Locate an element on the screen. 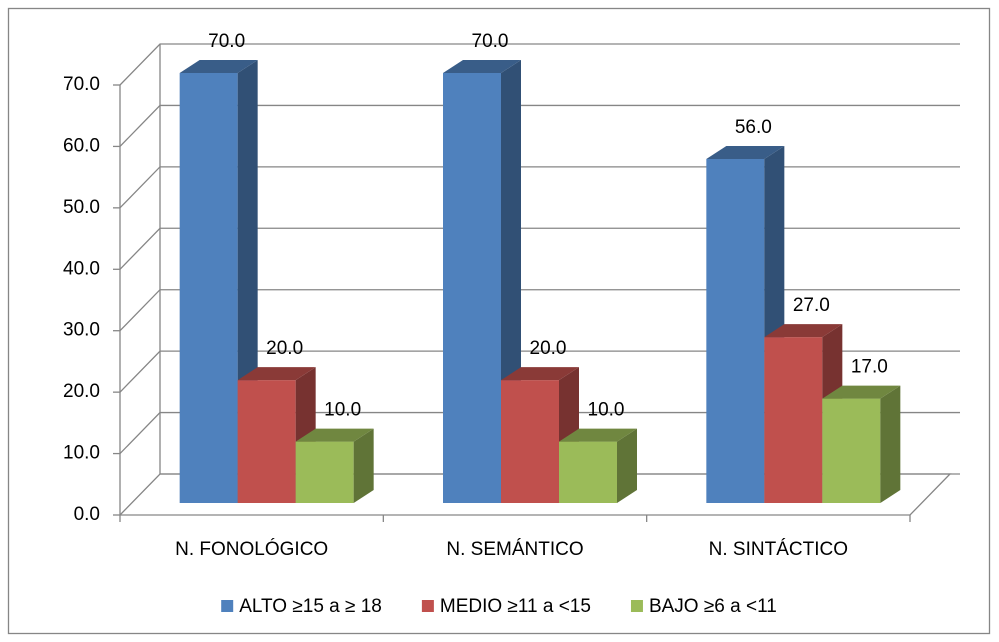 The image size is (999, 642). y-tick-label: 20.0 is located at coordinates (81, 391).